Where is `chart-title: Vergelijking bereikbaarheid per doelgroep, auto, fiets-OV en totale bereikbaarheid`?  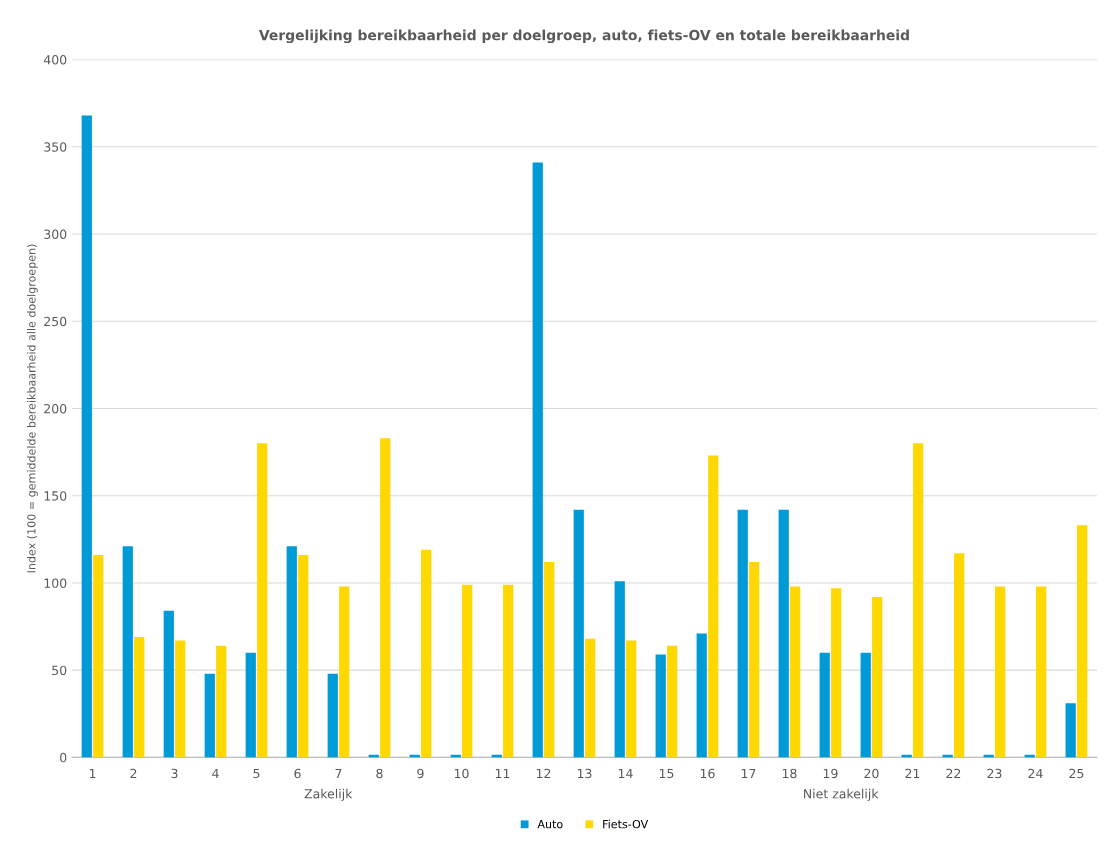 chart-title: Vergelijking bereikbaarheid per doelgroep, auto, fiets-OV en totale bereikbaarheid is located at coordinates (583, 36).